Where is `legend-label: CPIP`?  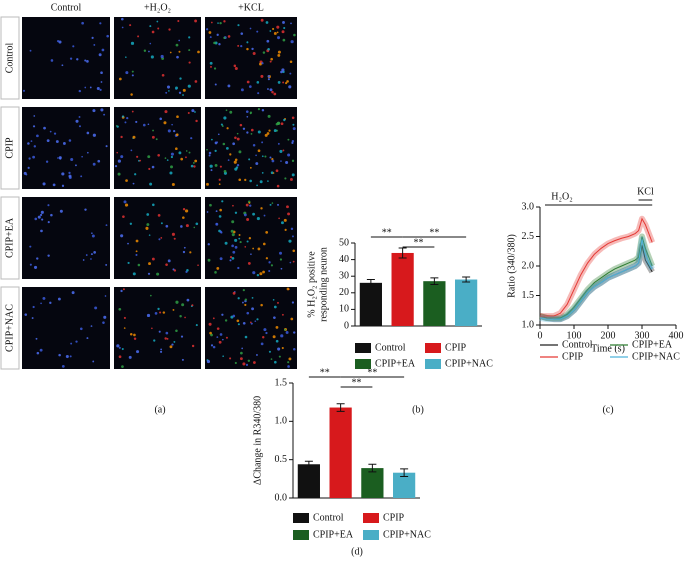
legend-label: CPIP is located at coordinates (394, 517).